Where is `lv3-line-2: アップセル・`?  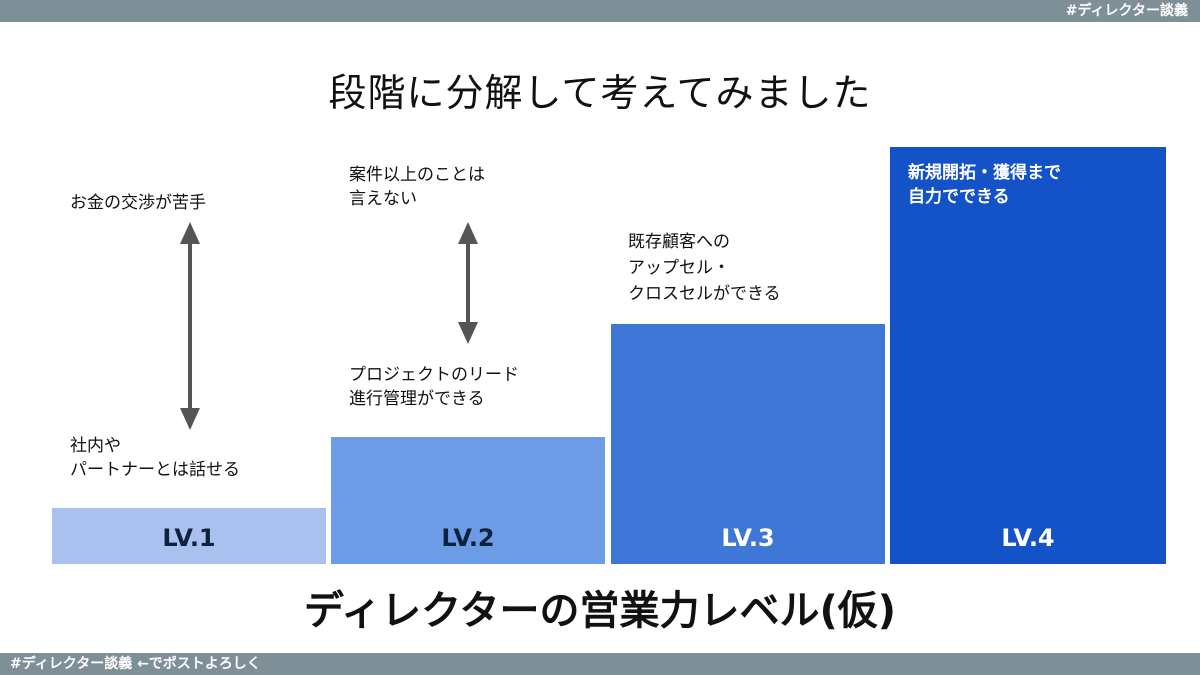
lv3-line-2: アップセル・ is located at coordinates (679, 268).